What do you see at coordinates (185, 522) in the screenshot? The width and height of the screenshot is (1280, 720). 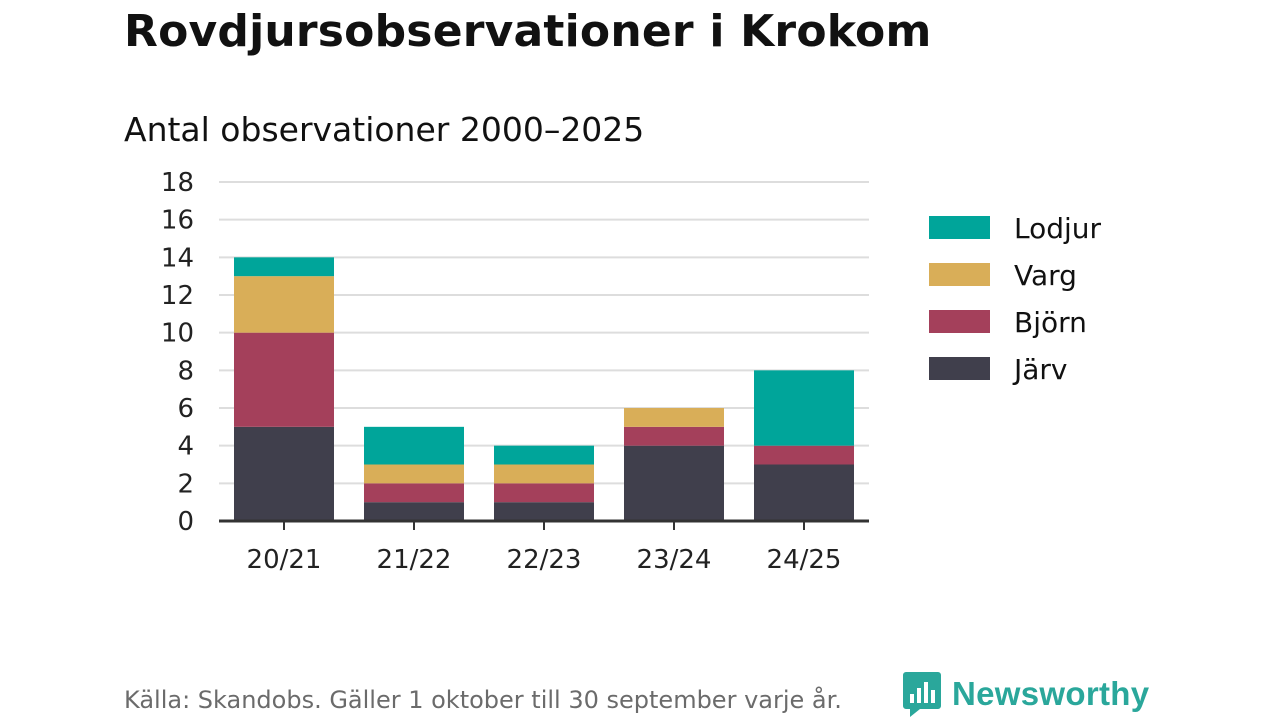 I see `y-tick-label: 0` at bounding box center [185, 522].